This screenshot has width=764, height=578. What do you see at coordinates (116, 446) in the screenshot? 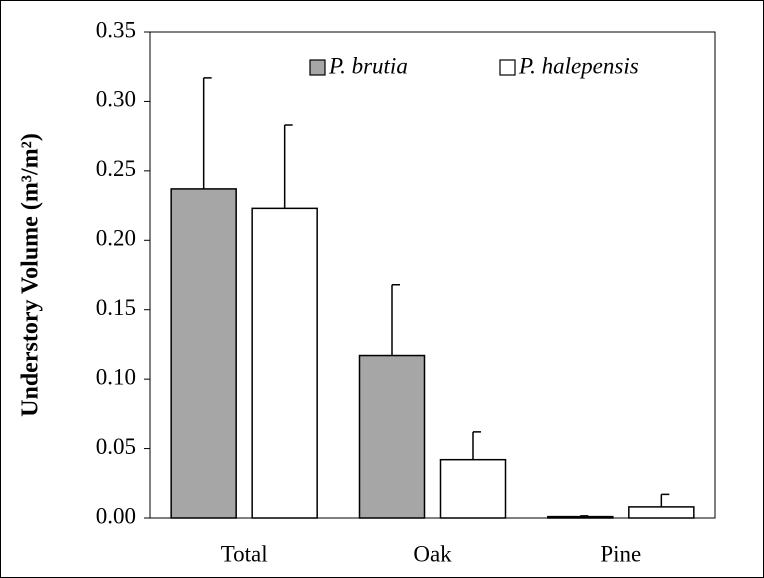
I see `y-tick-label: 0.05` at bounding box center [116, 446].